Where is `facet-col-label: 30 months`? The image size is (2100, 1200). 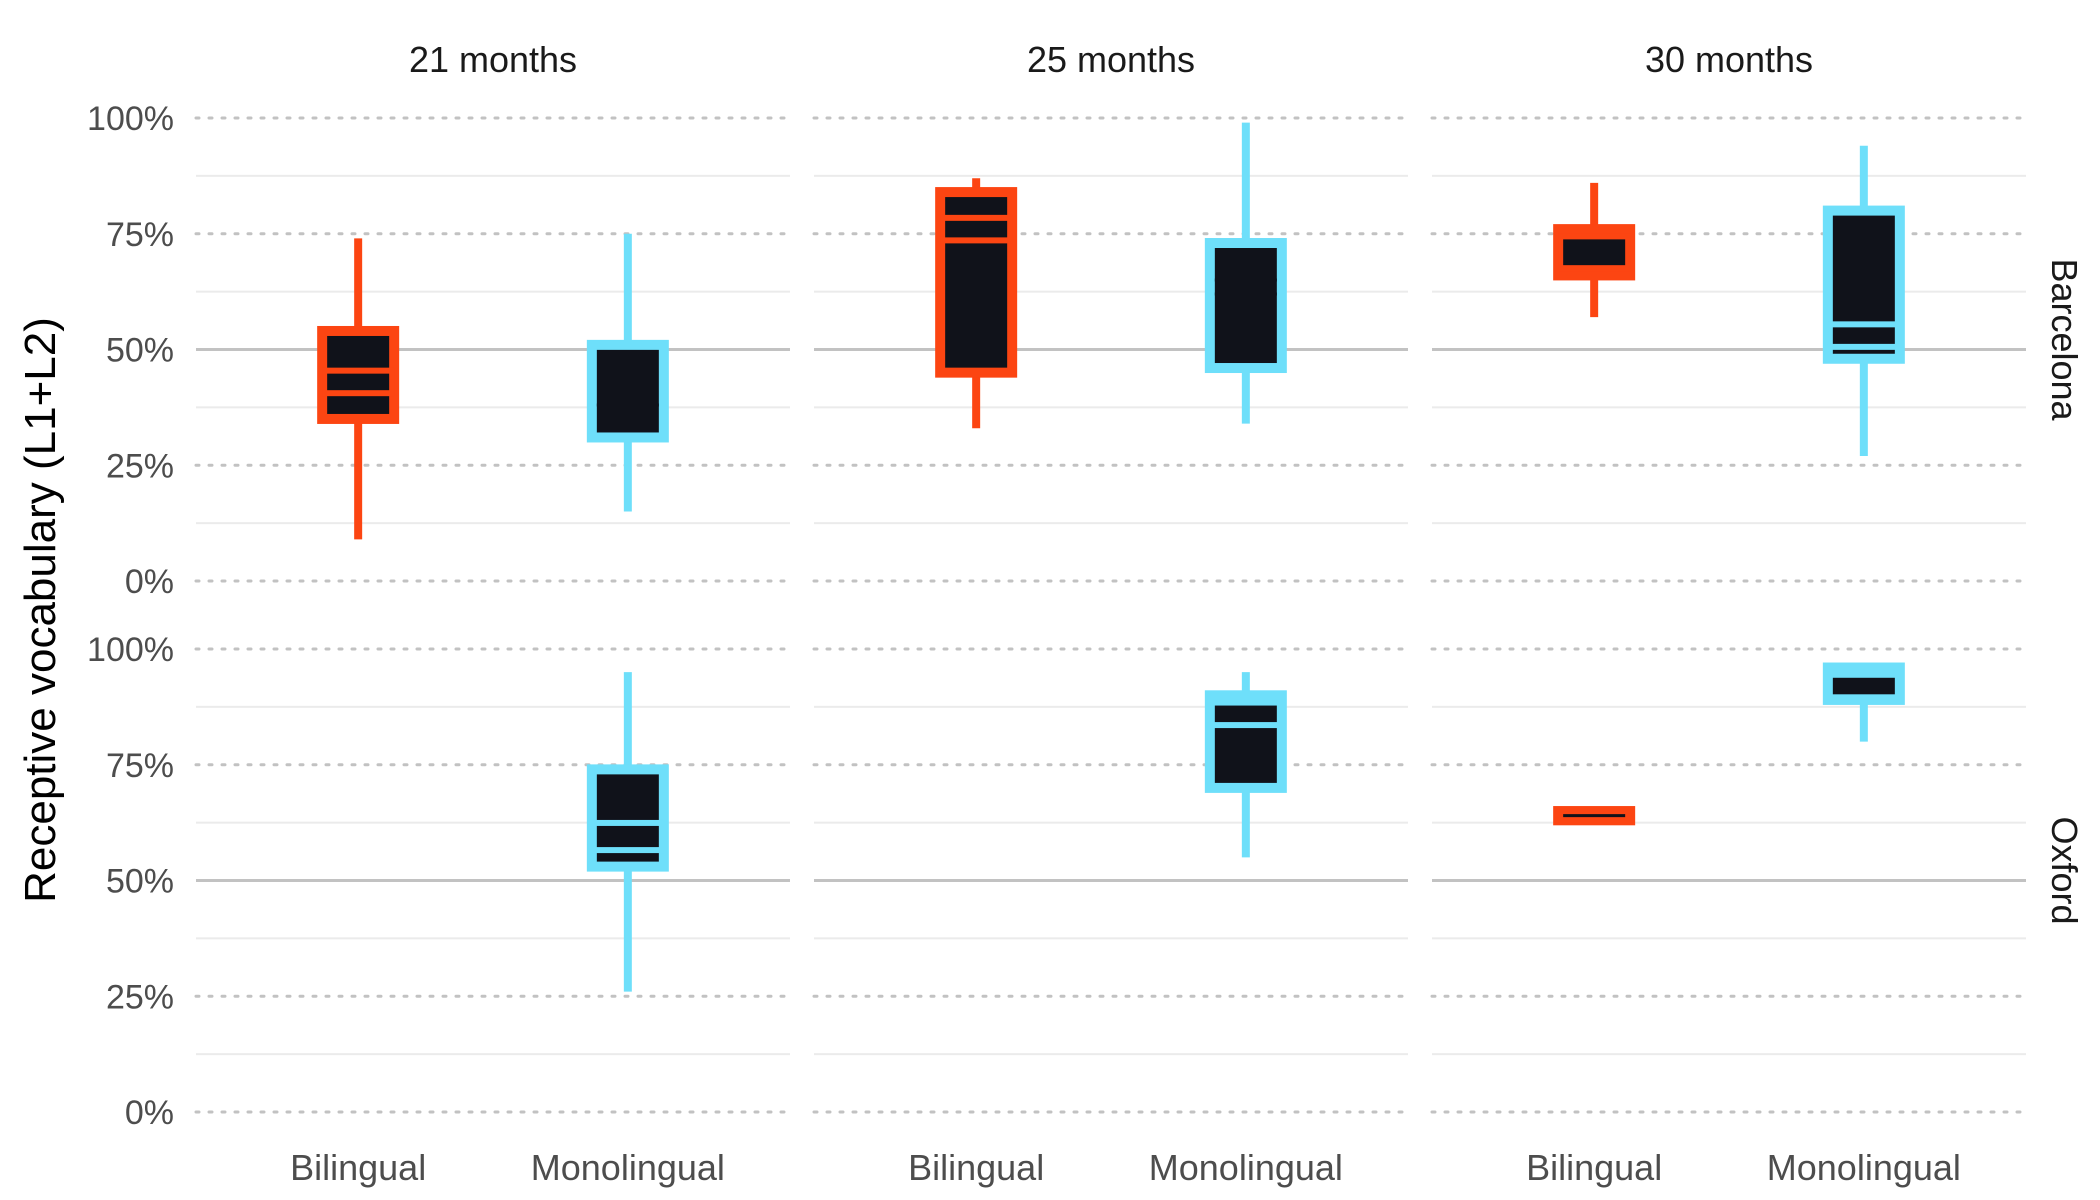
facet-col-label: 30 months is located at coordinates (1729, 59).